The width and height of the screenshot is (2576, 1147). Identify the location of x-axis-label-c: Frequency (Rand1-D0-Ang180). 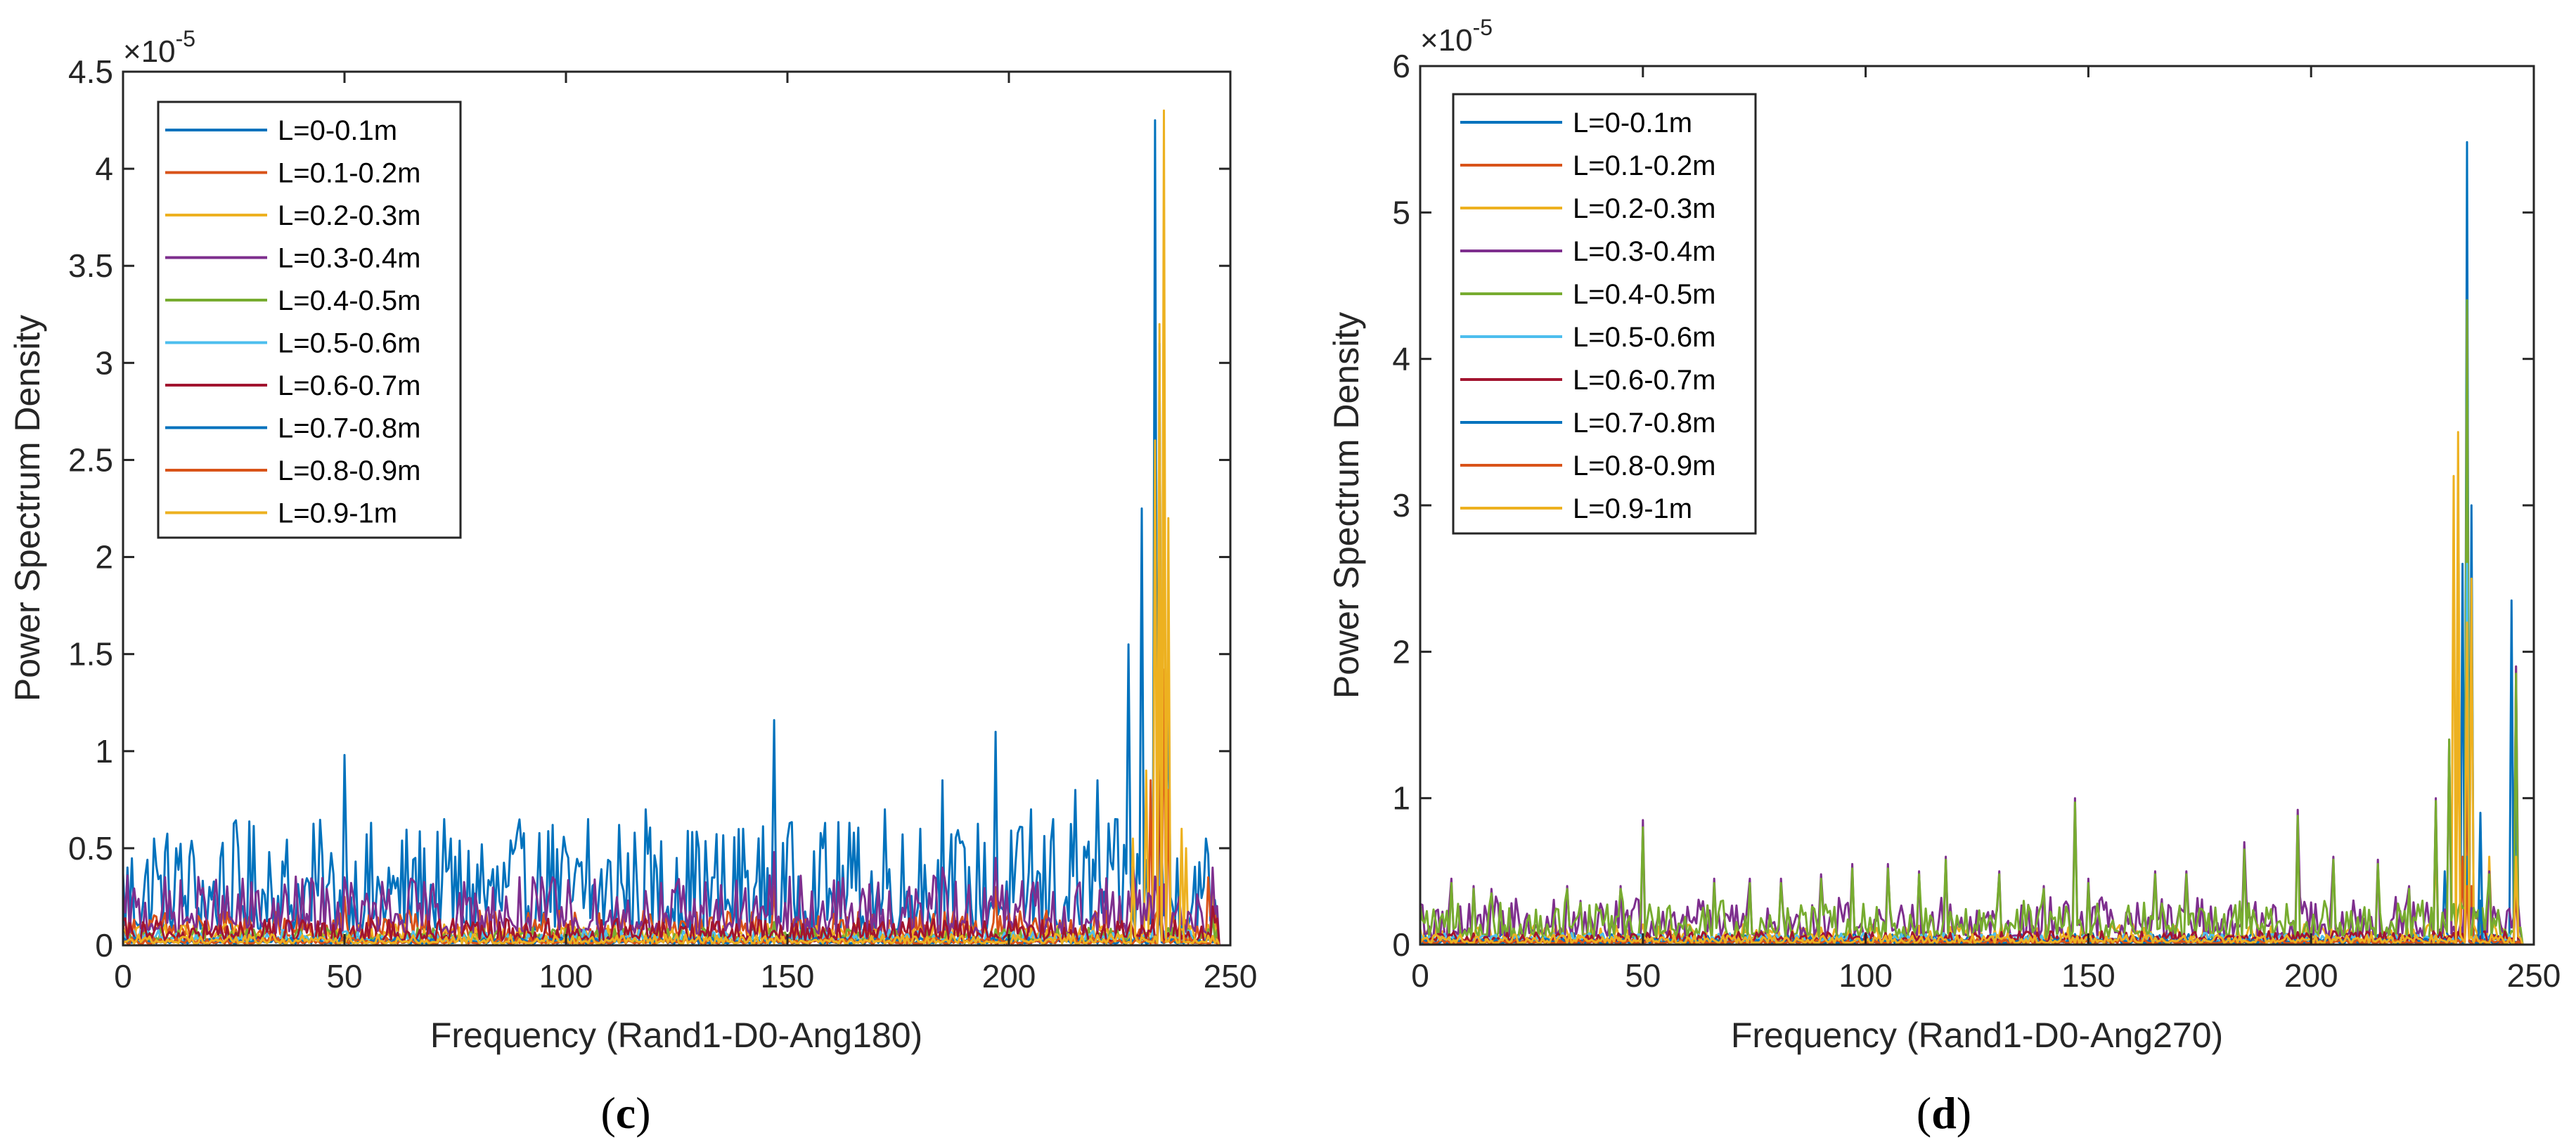
(676, 1035).